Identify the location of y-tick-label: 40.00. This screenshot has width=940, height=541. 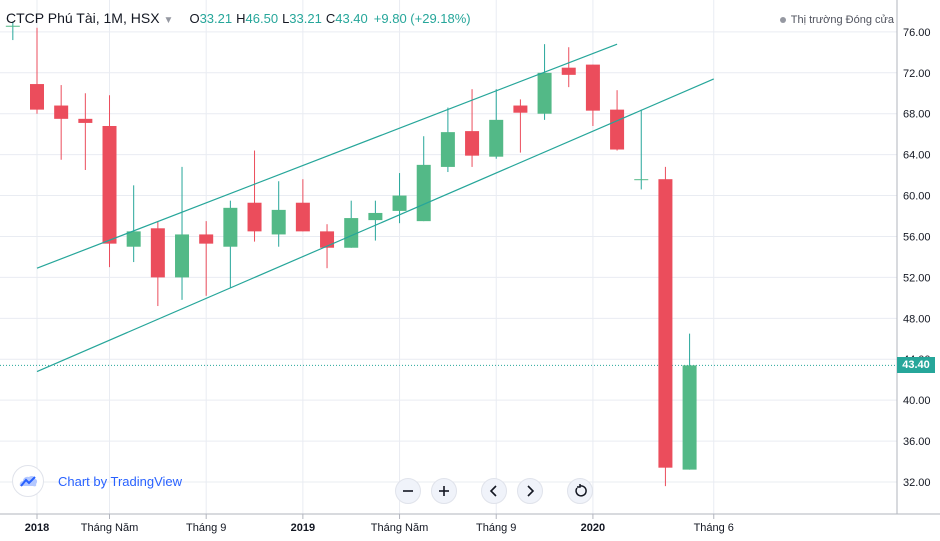
(917, 401).